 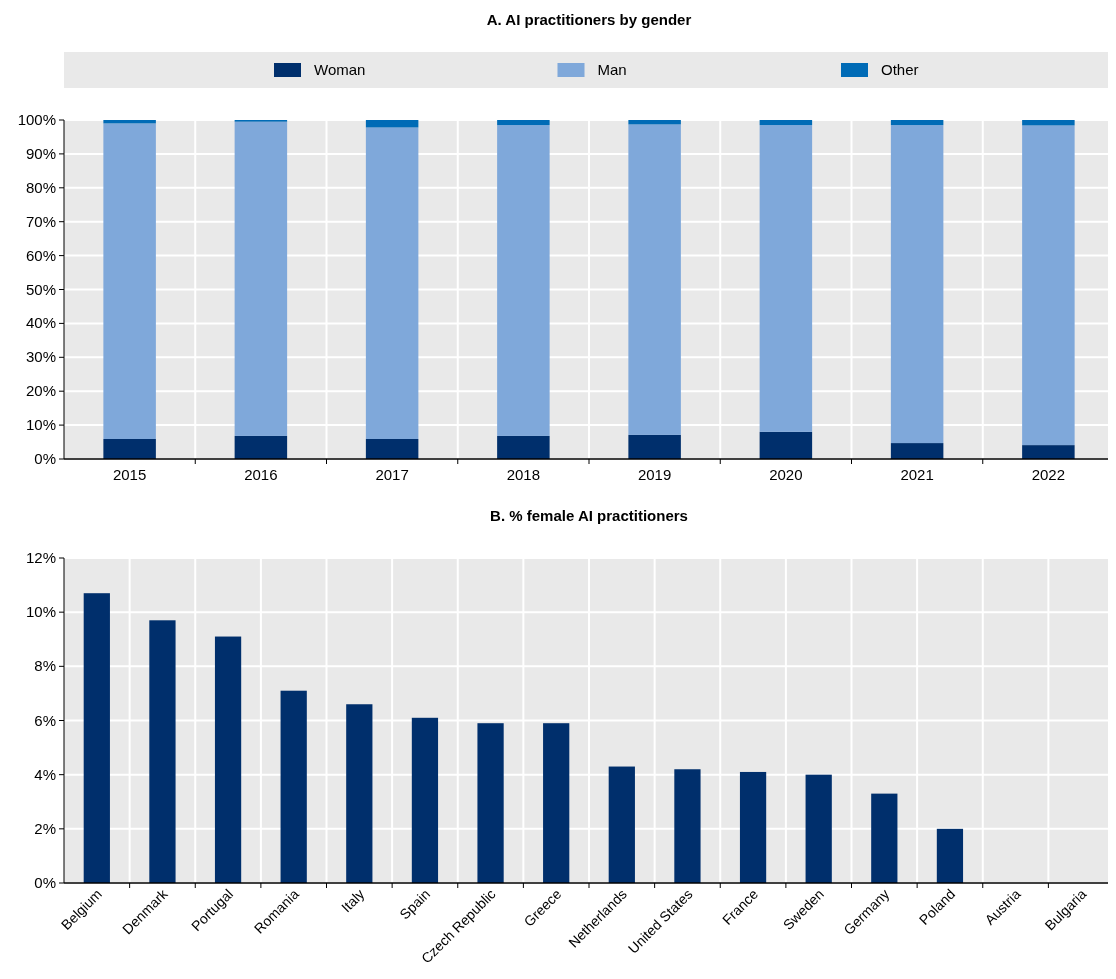 What do you see at coordinates (45, 666) in the screenshot?
I see `y-tick-label: 8%` at bounding box center [45, 666].